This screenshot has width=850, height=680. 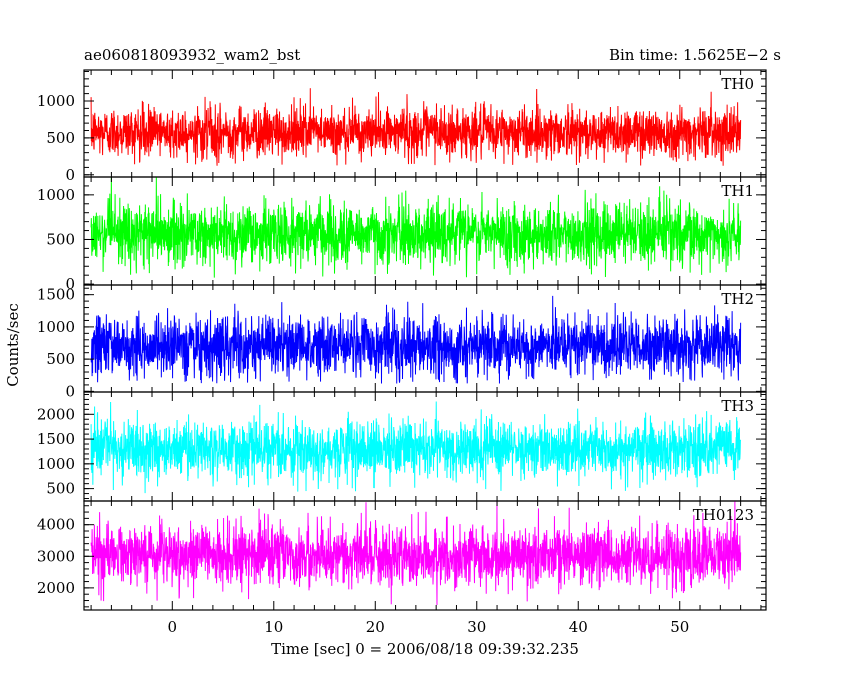 What do you see at coordinates (173, 627) in the screenshot?
I see `x-tick-label: 0` at bounding box center [173, 627].